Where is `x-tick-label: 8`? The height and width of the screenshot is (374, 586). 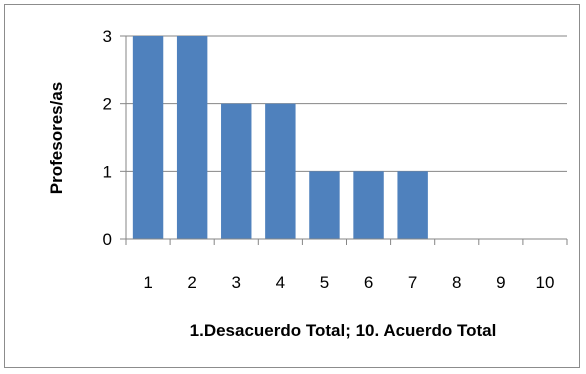 x-tick-label: 8 is located at coordinates (456, 282).